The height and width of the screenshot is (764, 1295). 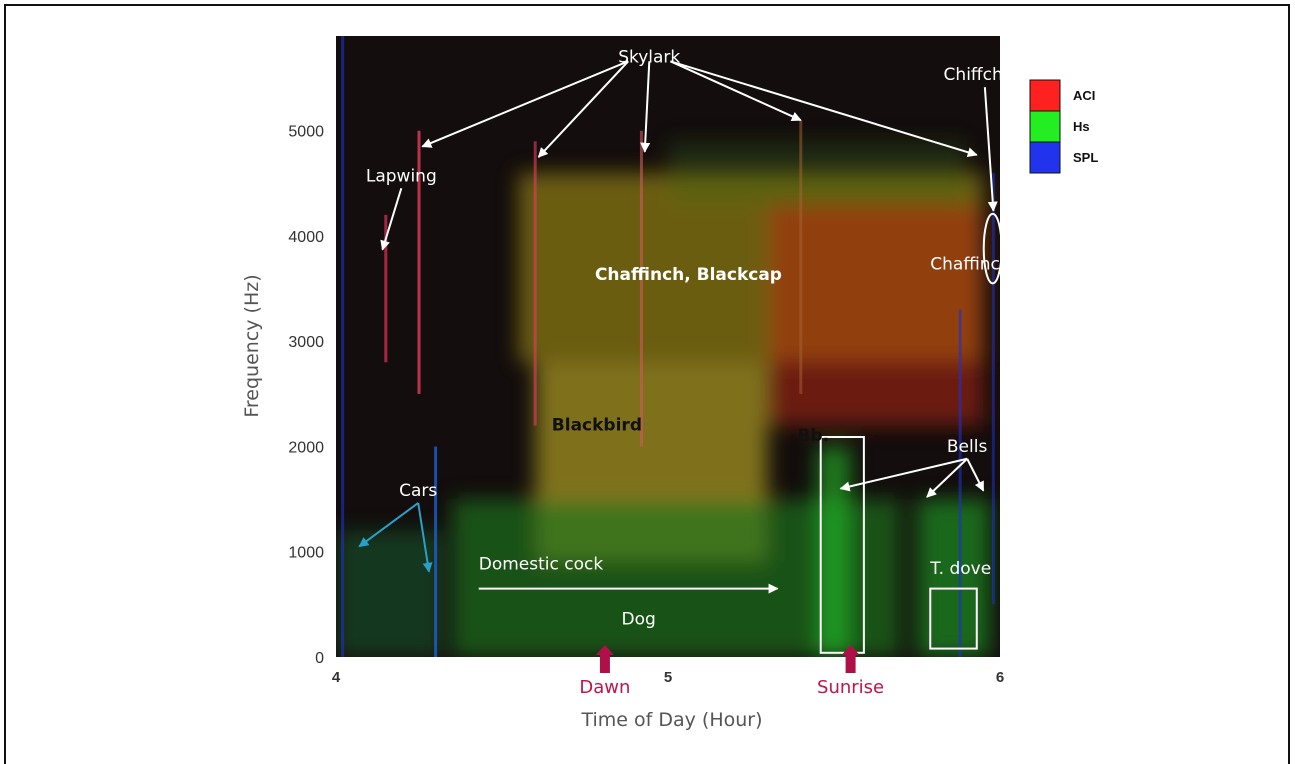 I want to click on annotation-t-dove: T. dove, so click(x=960, y=569).